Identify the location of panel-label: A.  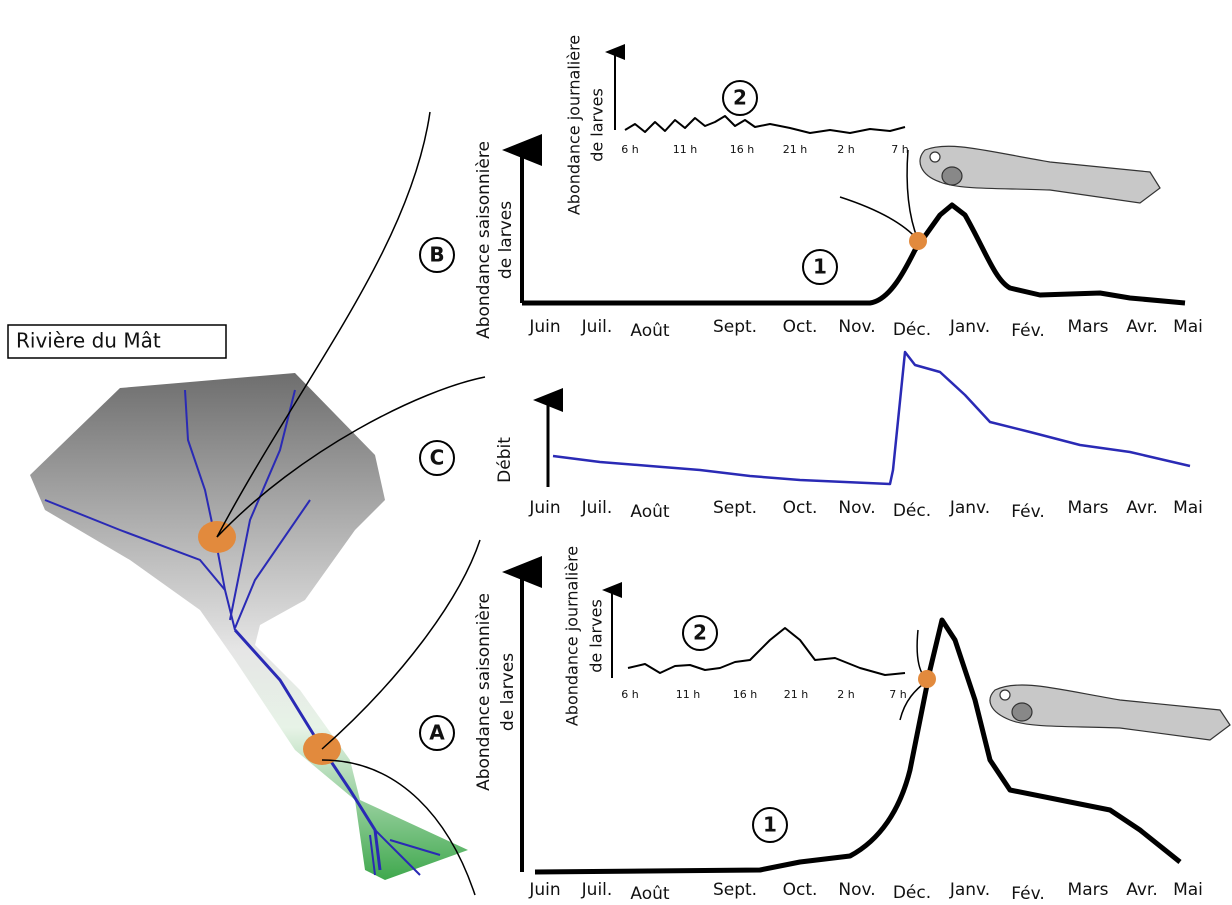
(437, 733).